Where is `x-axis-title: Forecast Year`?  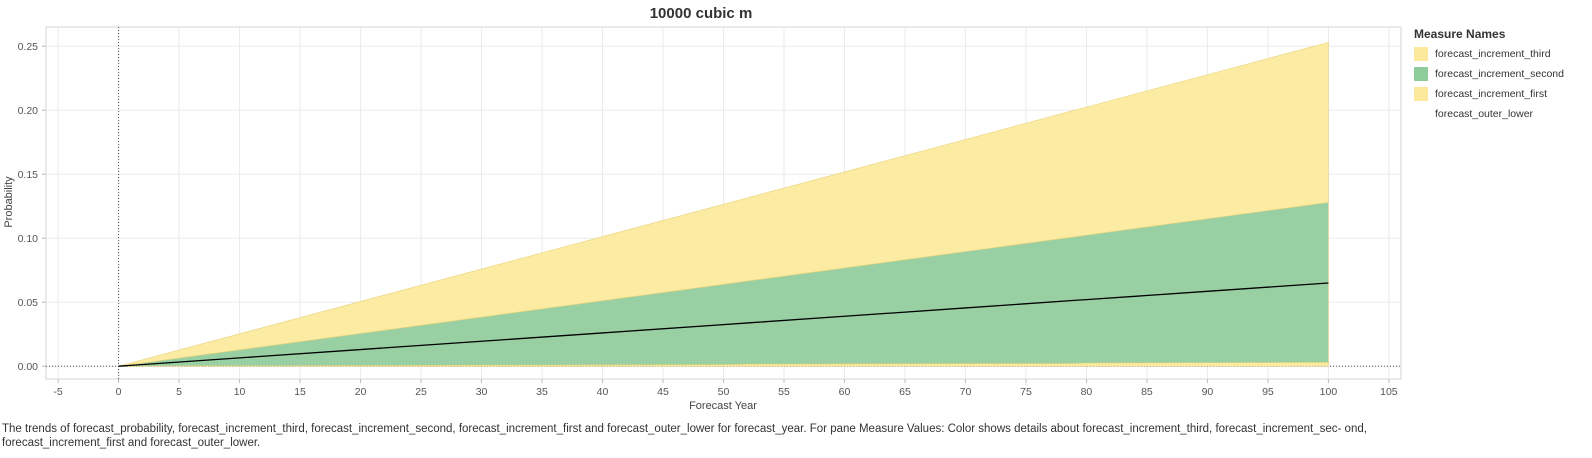 x-axis-title: Forecast Year is located at coordinates (723, 406).